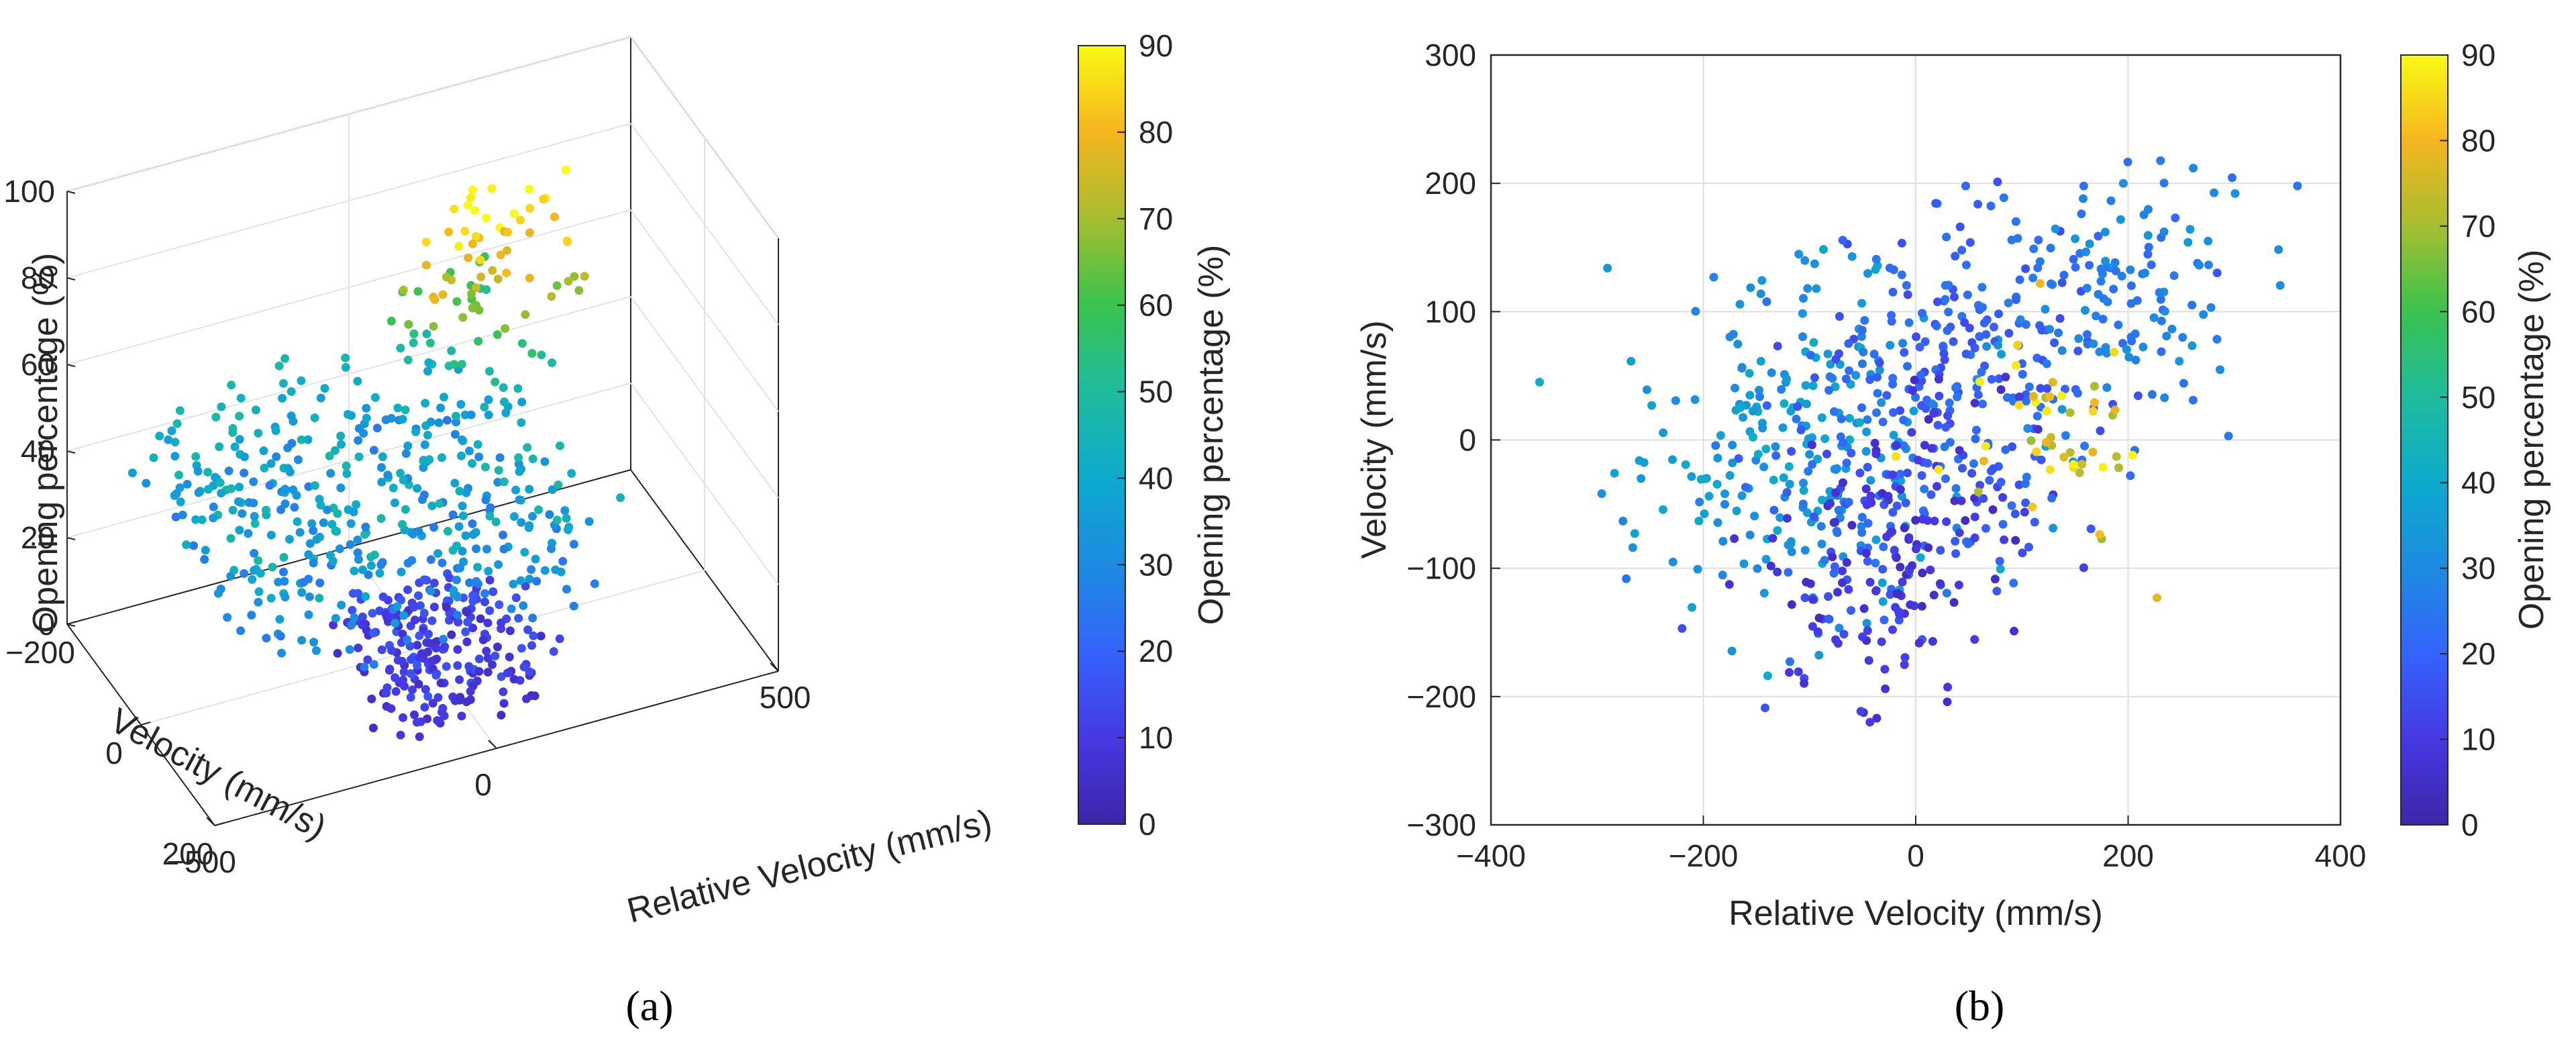 The image size is (2576, 1045). What do you see at coordinates (1102, 435) in the screenshot?
I see `panel-a-colorbar` at bounding box center [1102, 435].